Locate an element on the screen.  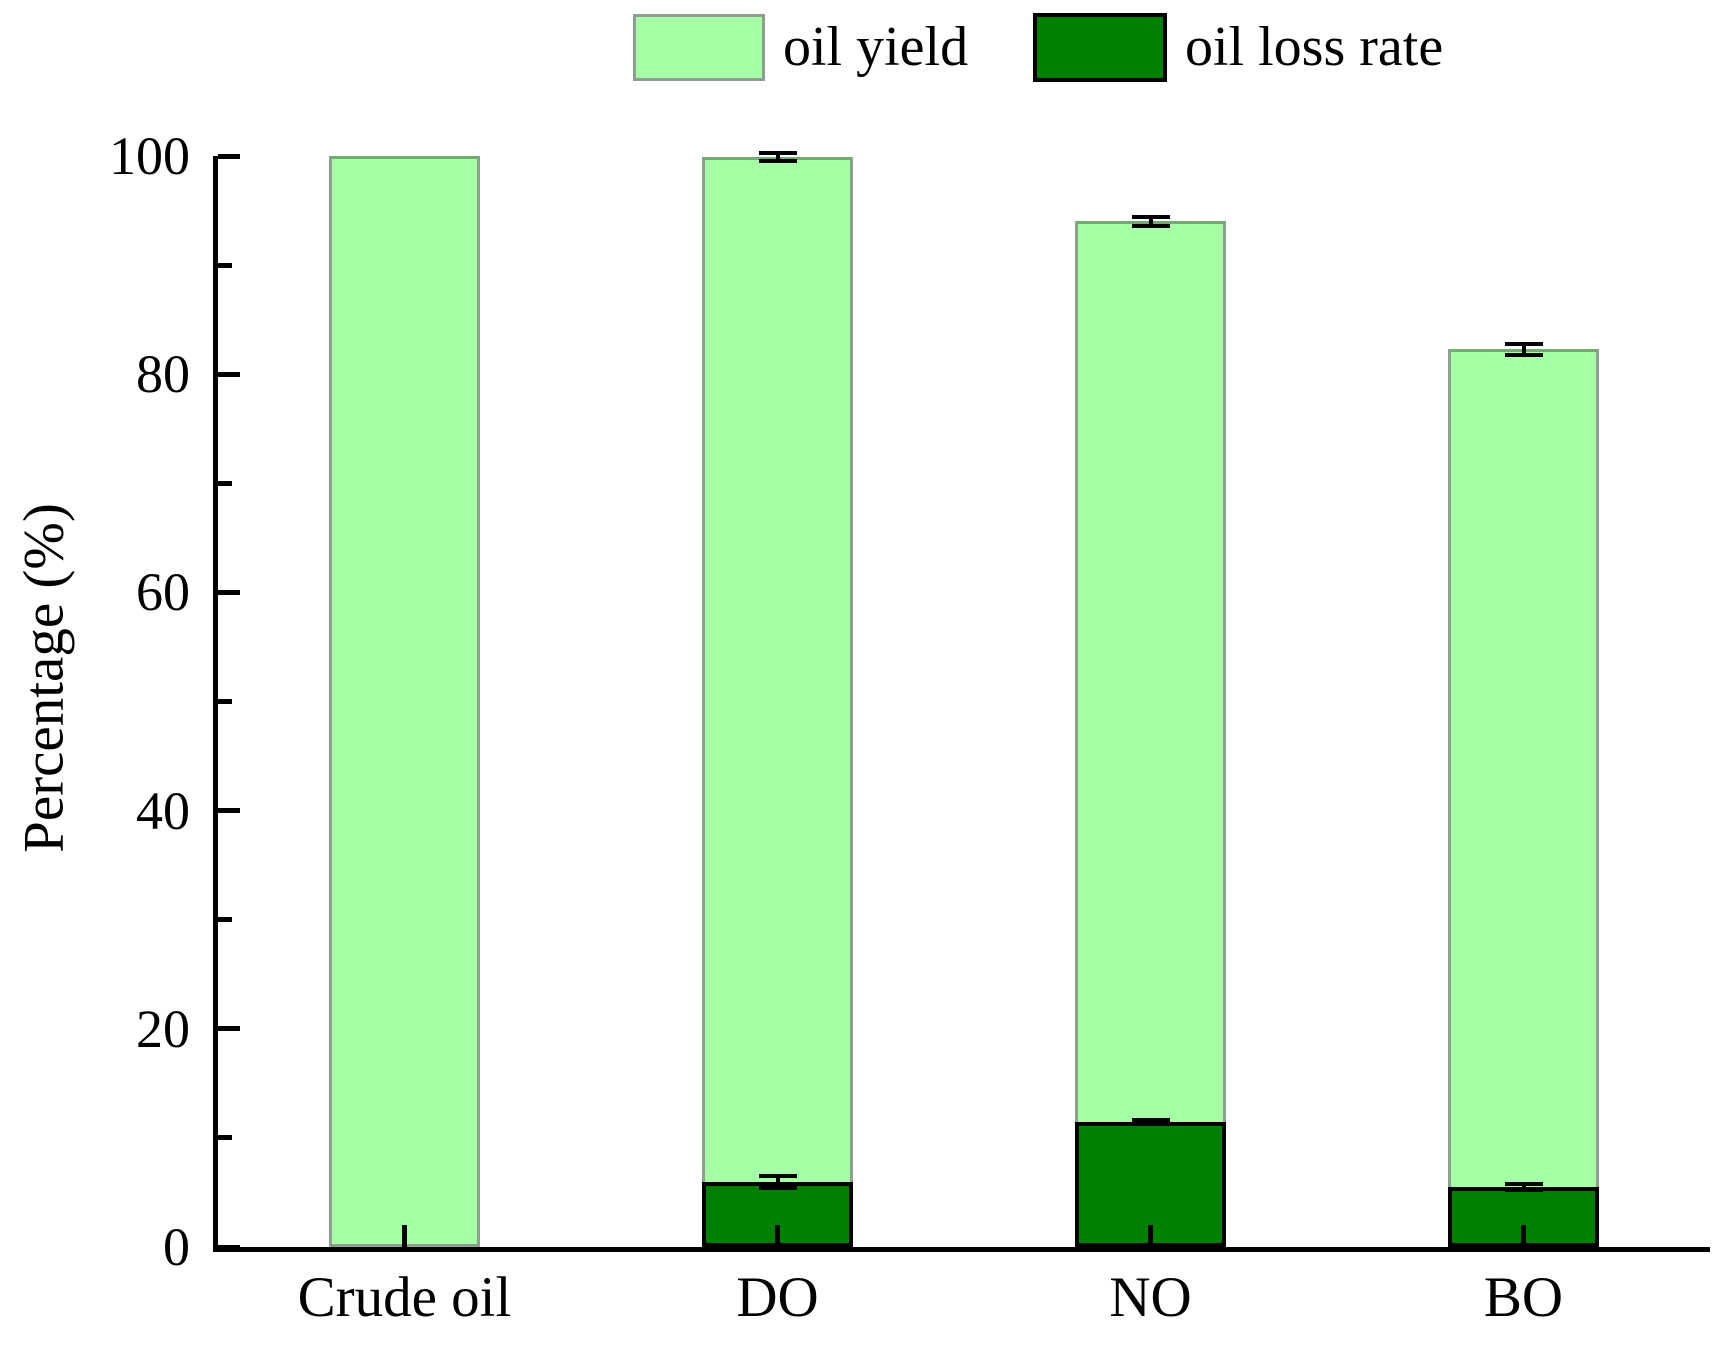
bar-oil-yield-no is located at coordinates (1150, 734).